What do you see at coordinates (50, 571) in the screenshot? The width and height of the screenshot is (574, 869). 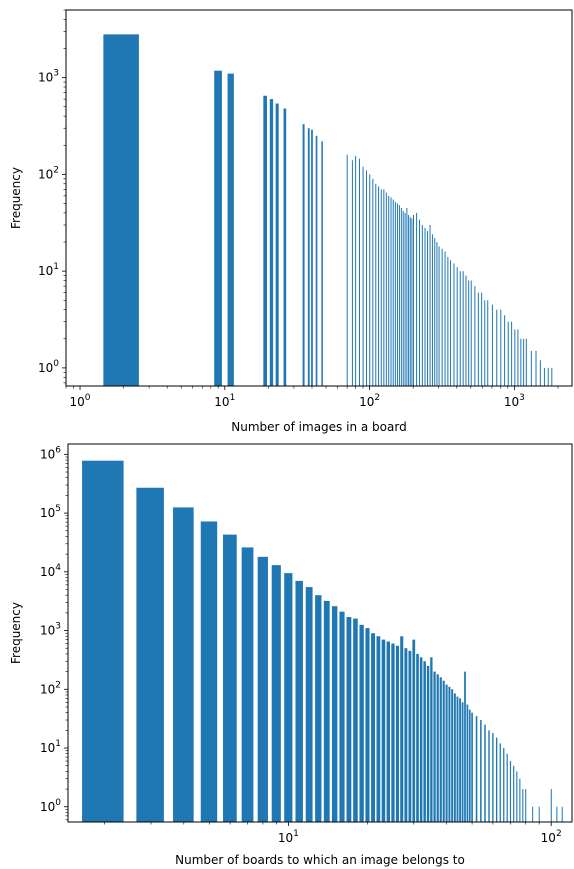 I see `y-tick-label: 10⁴` at bounding box center [50, 571].